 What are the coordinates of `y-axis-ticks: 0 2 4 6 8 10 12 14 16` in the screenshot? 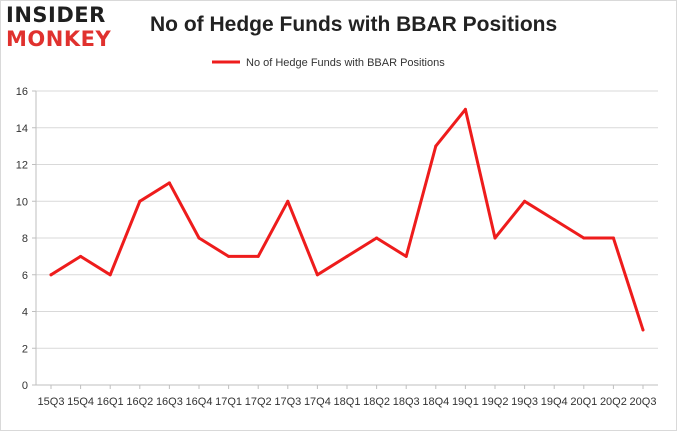 It's located at (26, 239).